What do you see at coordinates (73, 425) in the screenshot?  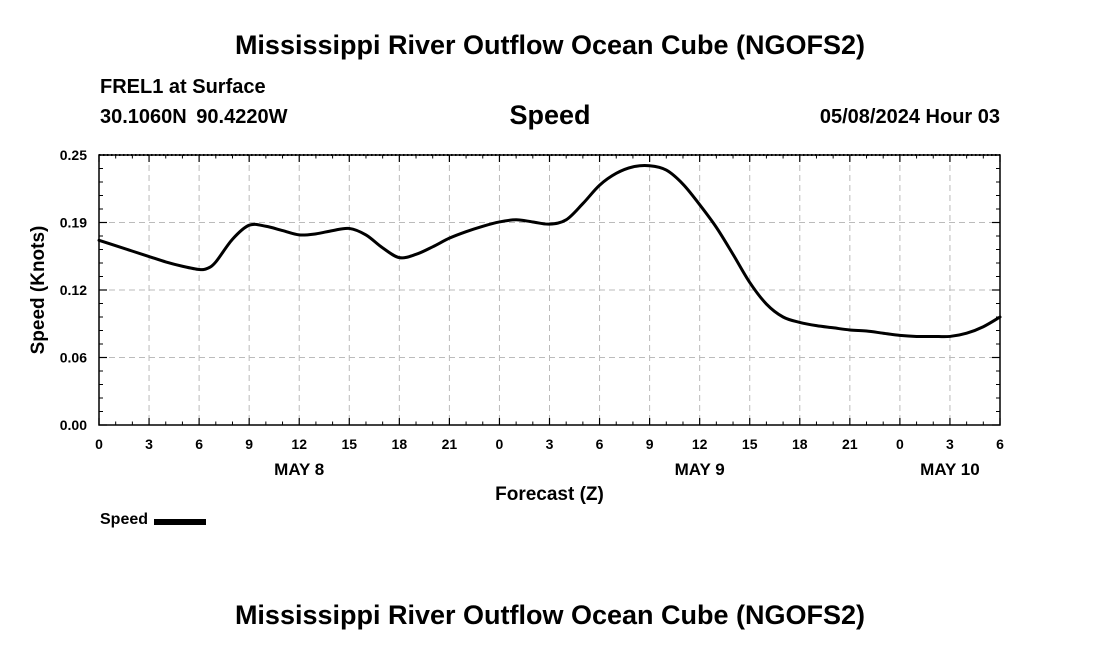 I see `y-tick-label: 0.00` at bounding box center [73, 425].